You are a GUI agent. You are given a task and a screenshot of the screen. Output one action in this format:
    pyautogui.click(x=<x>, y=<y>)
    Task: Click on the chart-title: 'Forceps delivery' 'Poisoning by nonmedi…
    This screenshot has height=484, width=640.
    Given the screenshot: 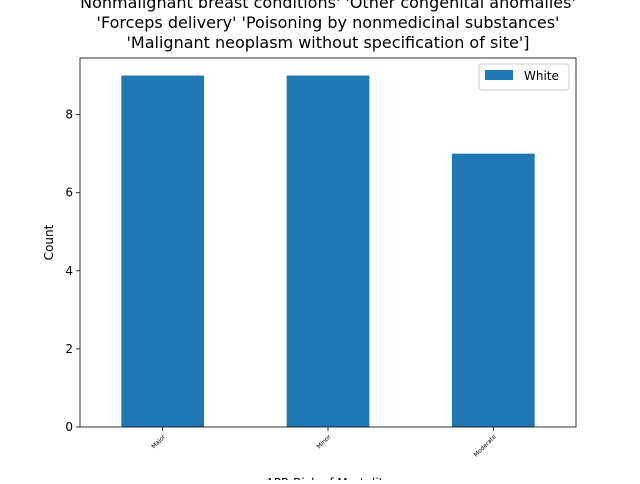 What is the action you would take?
    pyautogui.click(x=328, y=22)
    